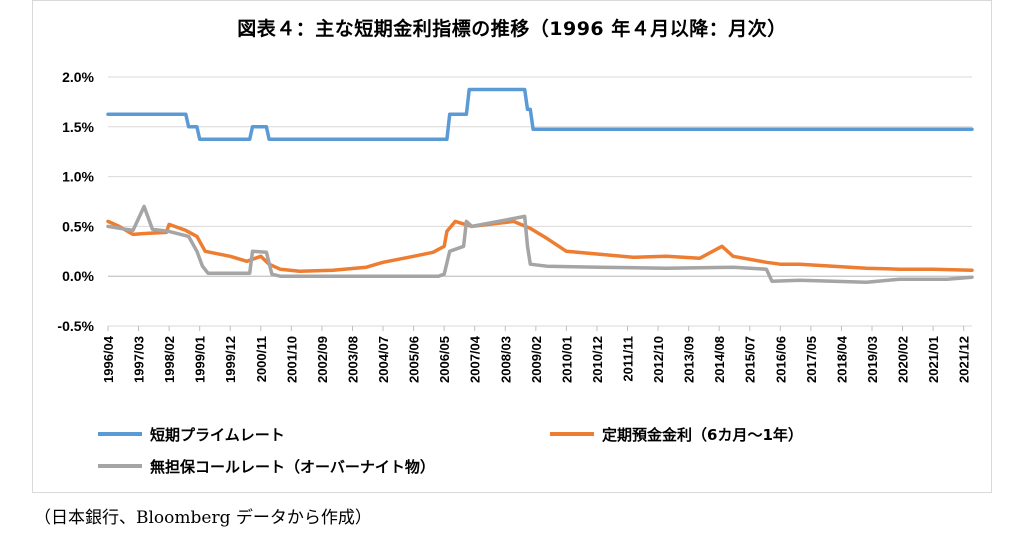 The image size is (1024, 547). I want to click on legend-label-deposit-rate: 定期預金金利（6カ月～1年）, so click(702, 434).